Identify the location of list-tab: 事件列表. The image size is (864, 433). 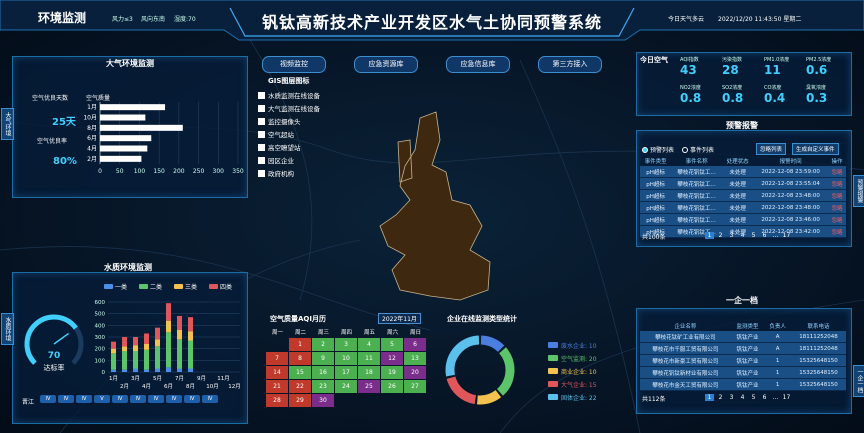
(698, 149).